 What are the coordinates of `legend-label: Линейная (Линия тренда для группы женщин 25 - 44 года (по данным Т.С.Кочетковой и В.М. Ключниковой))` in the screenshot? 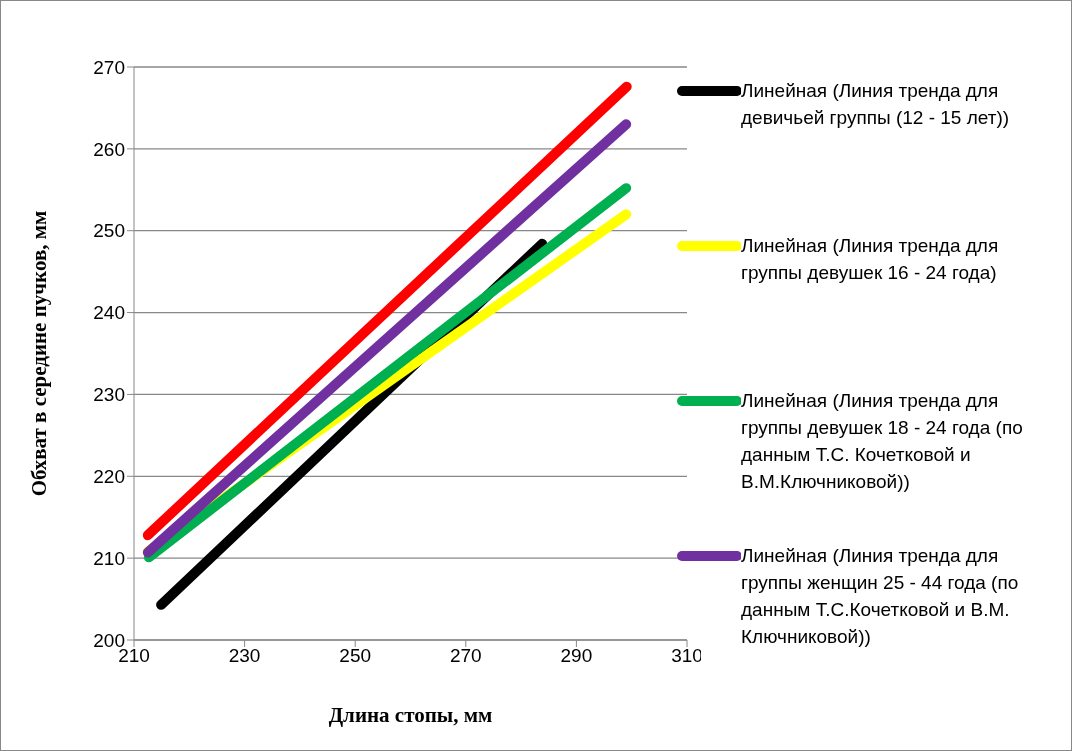 It's located at (880, 596).